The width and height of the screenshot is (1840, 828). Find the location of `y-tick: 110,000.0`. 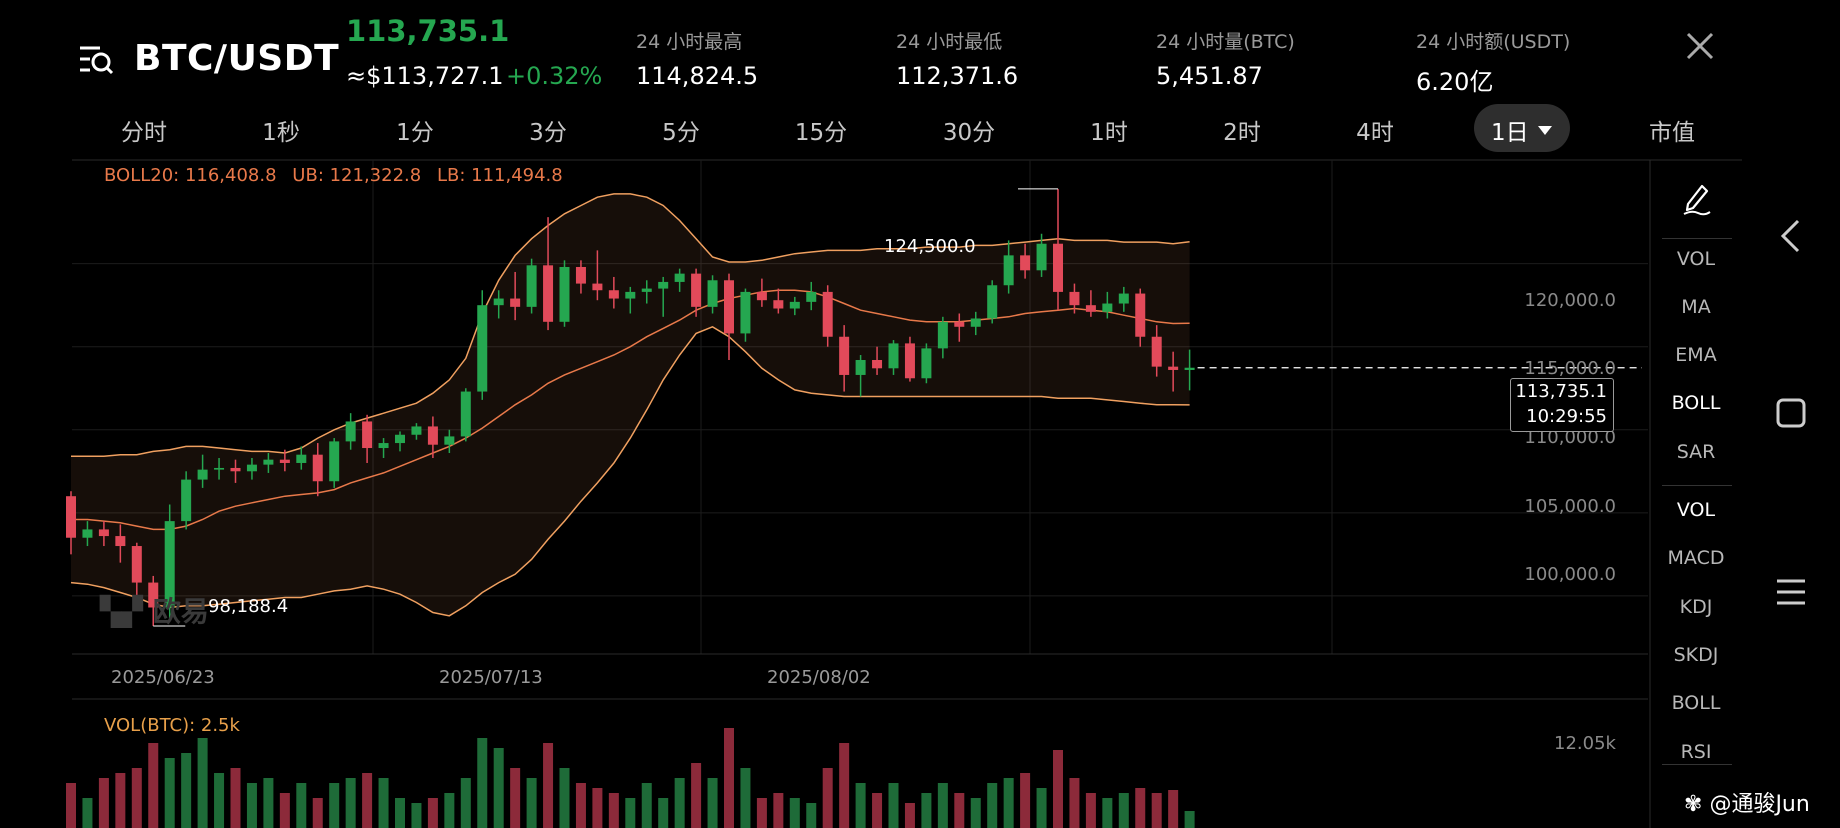

y-tick: 110,000.0 is located at coordinates (1570, 437).